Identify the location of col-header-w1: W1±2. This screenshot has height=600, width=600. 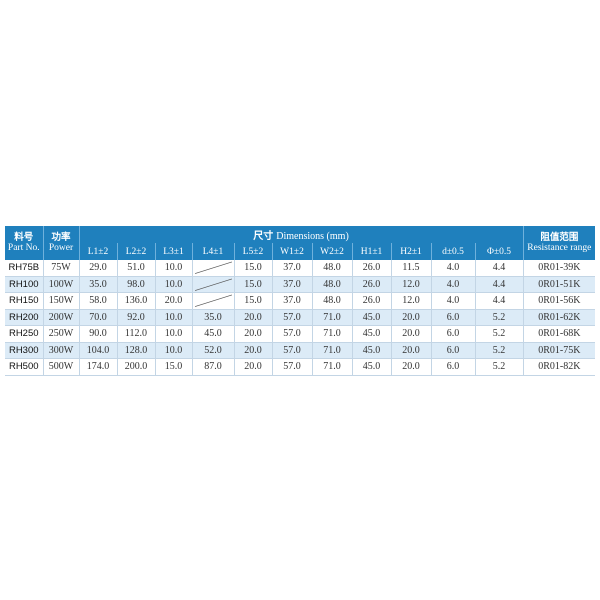
(291, 251).